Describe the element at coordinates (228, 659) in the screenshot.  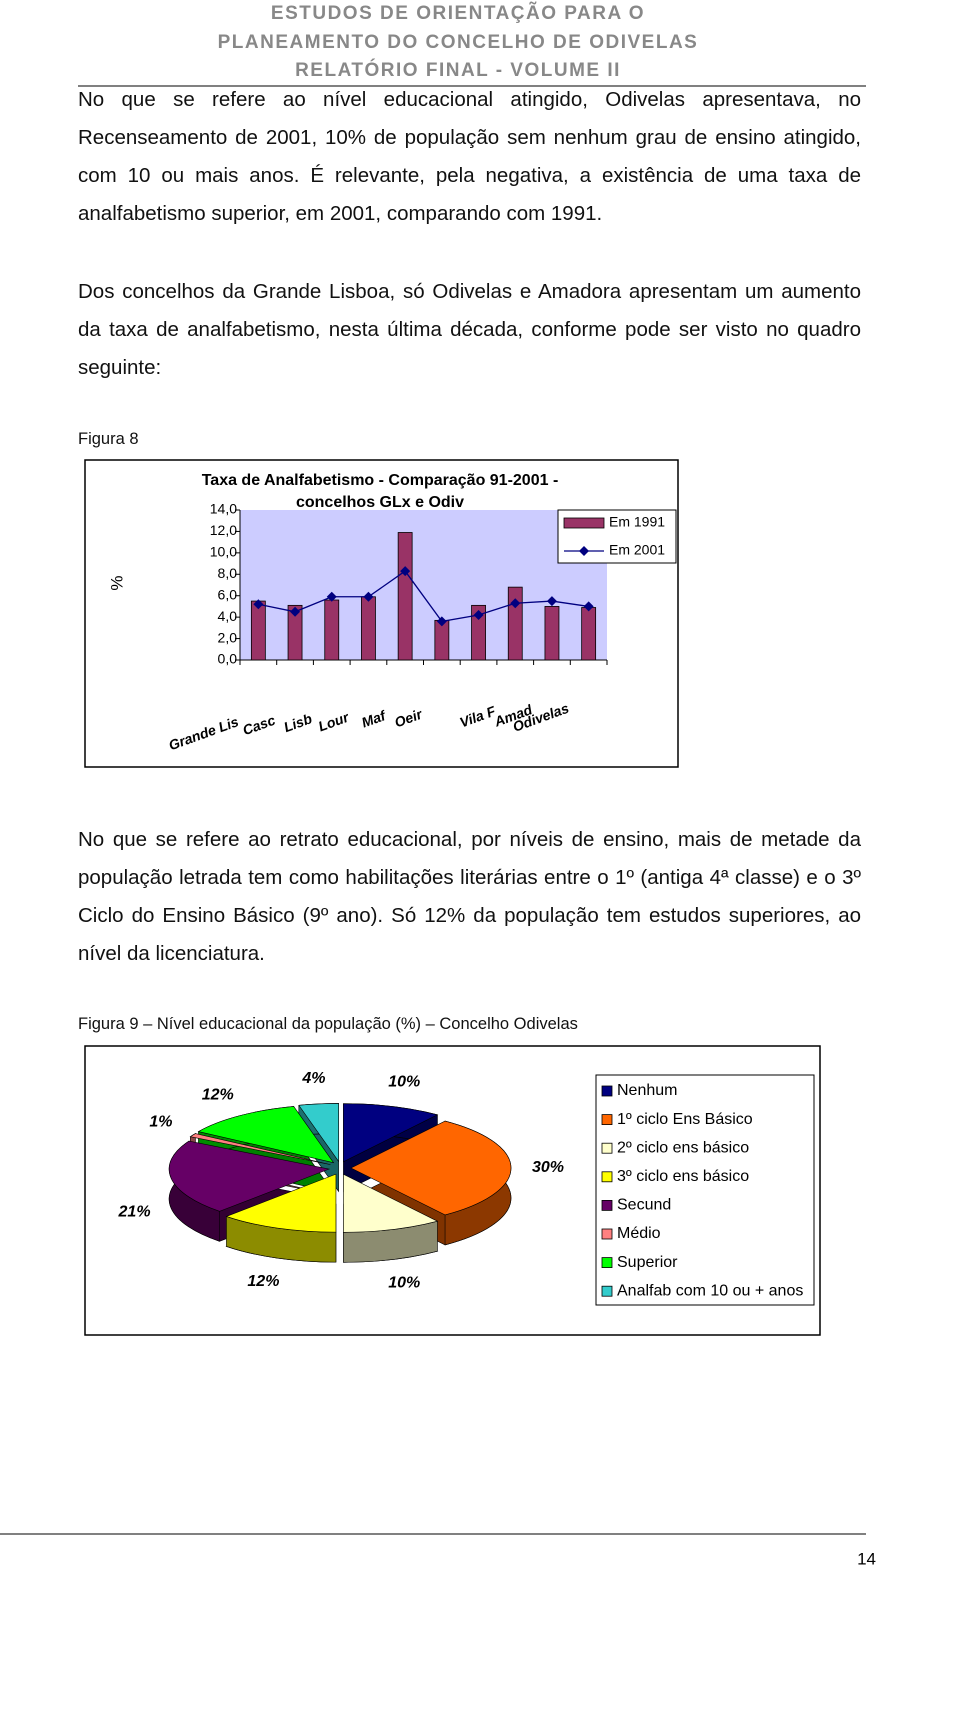
I see `y-tick-label: 0,0` at that location.